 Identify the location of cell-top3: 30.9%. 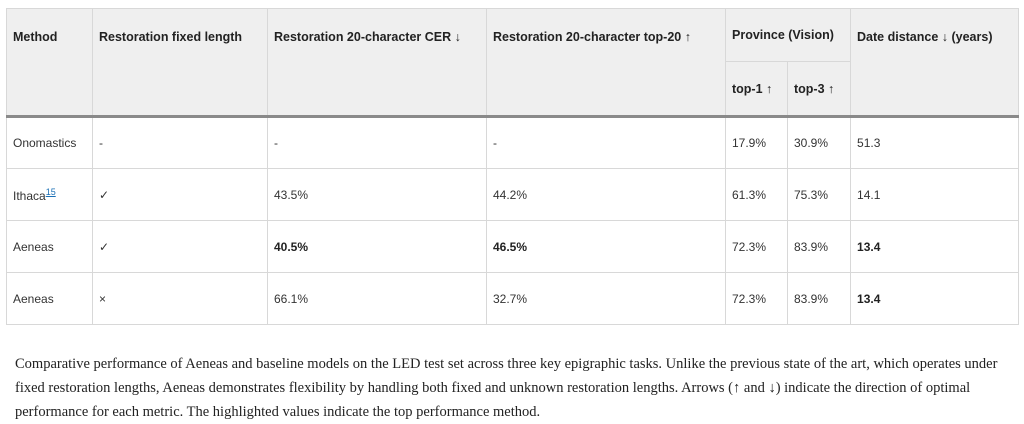
(819, 142).